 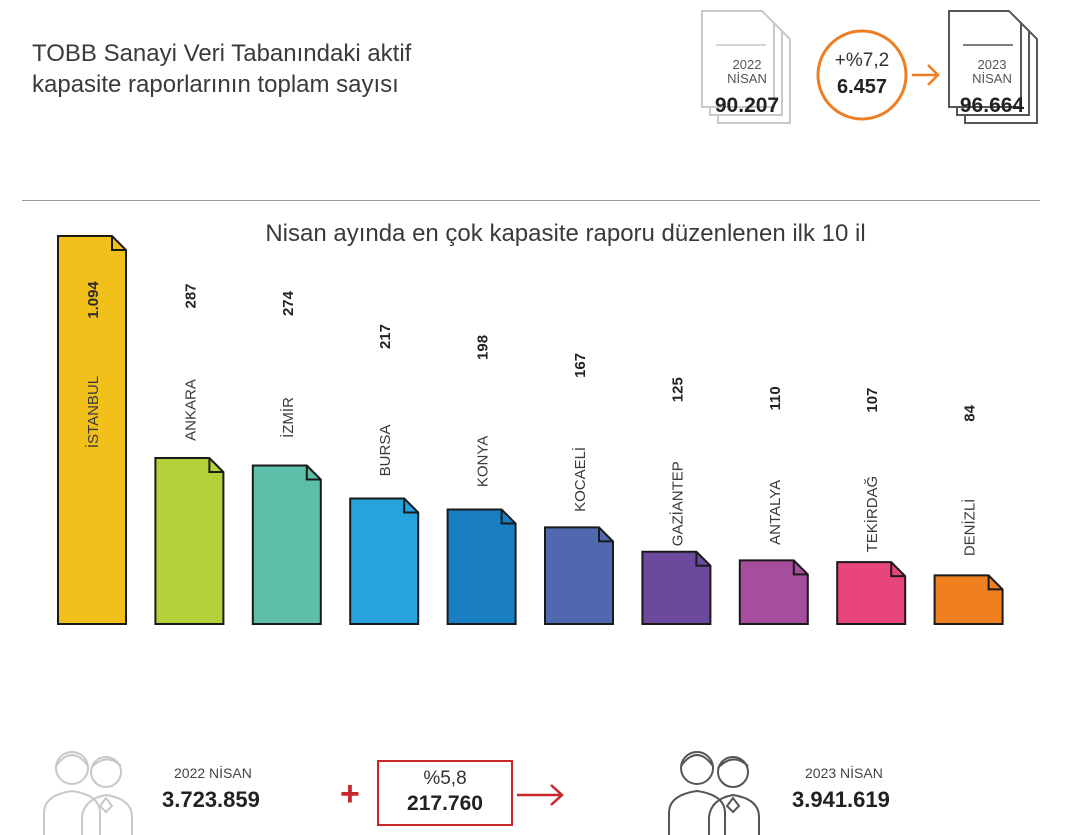 I want to click on summary-change-pct: +%7,2, so click(x=862, y=60).